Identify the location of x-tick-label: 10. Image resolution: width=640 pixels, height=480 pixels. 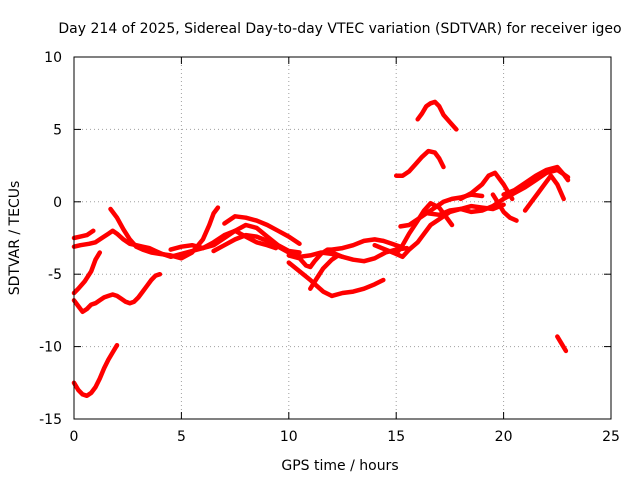
(289, 437).